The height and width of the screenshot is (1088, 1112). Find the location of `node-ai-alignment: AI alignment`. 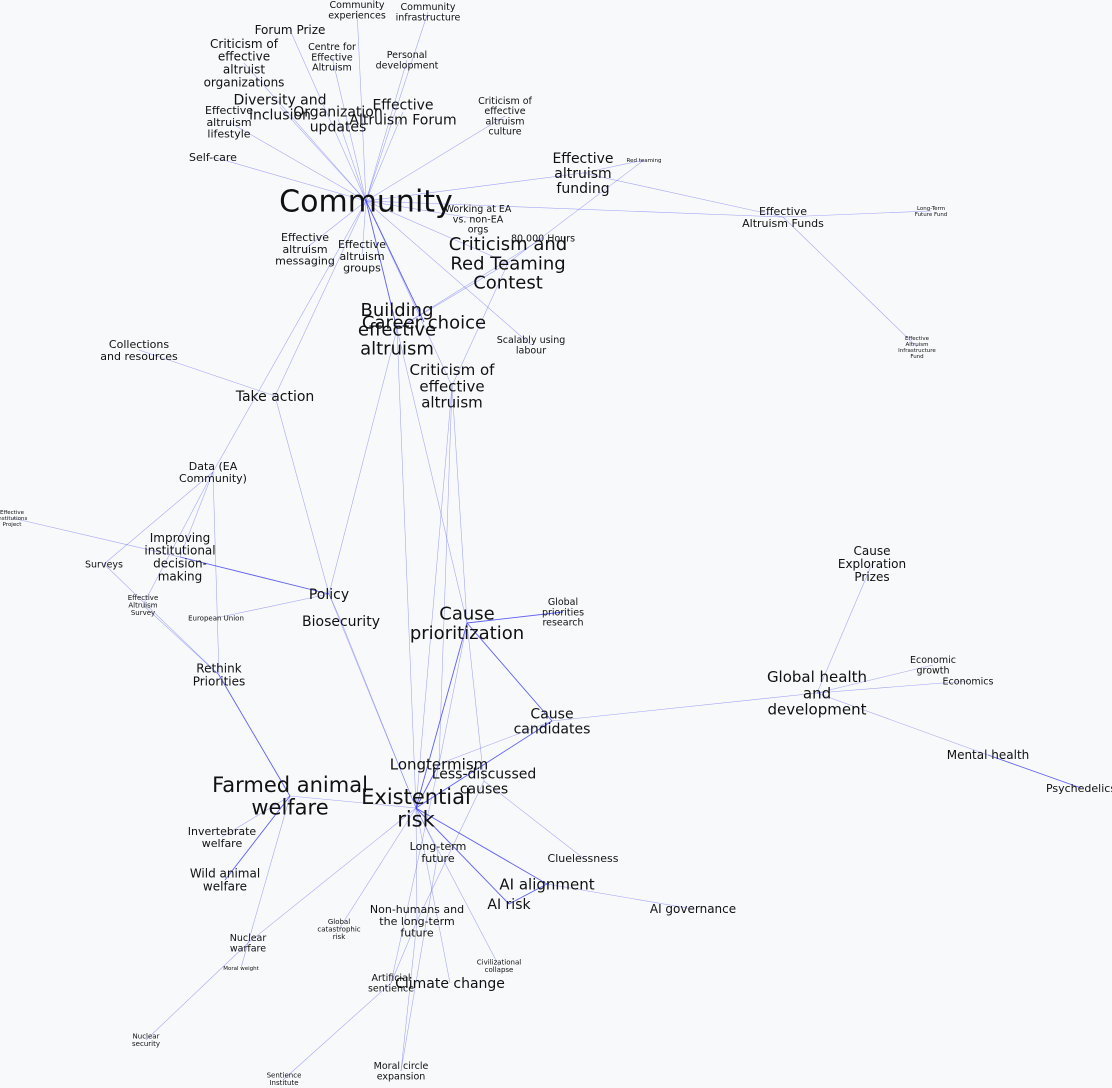

node-ai-alignment: AI alignment is located at coordinates (546, 884).